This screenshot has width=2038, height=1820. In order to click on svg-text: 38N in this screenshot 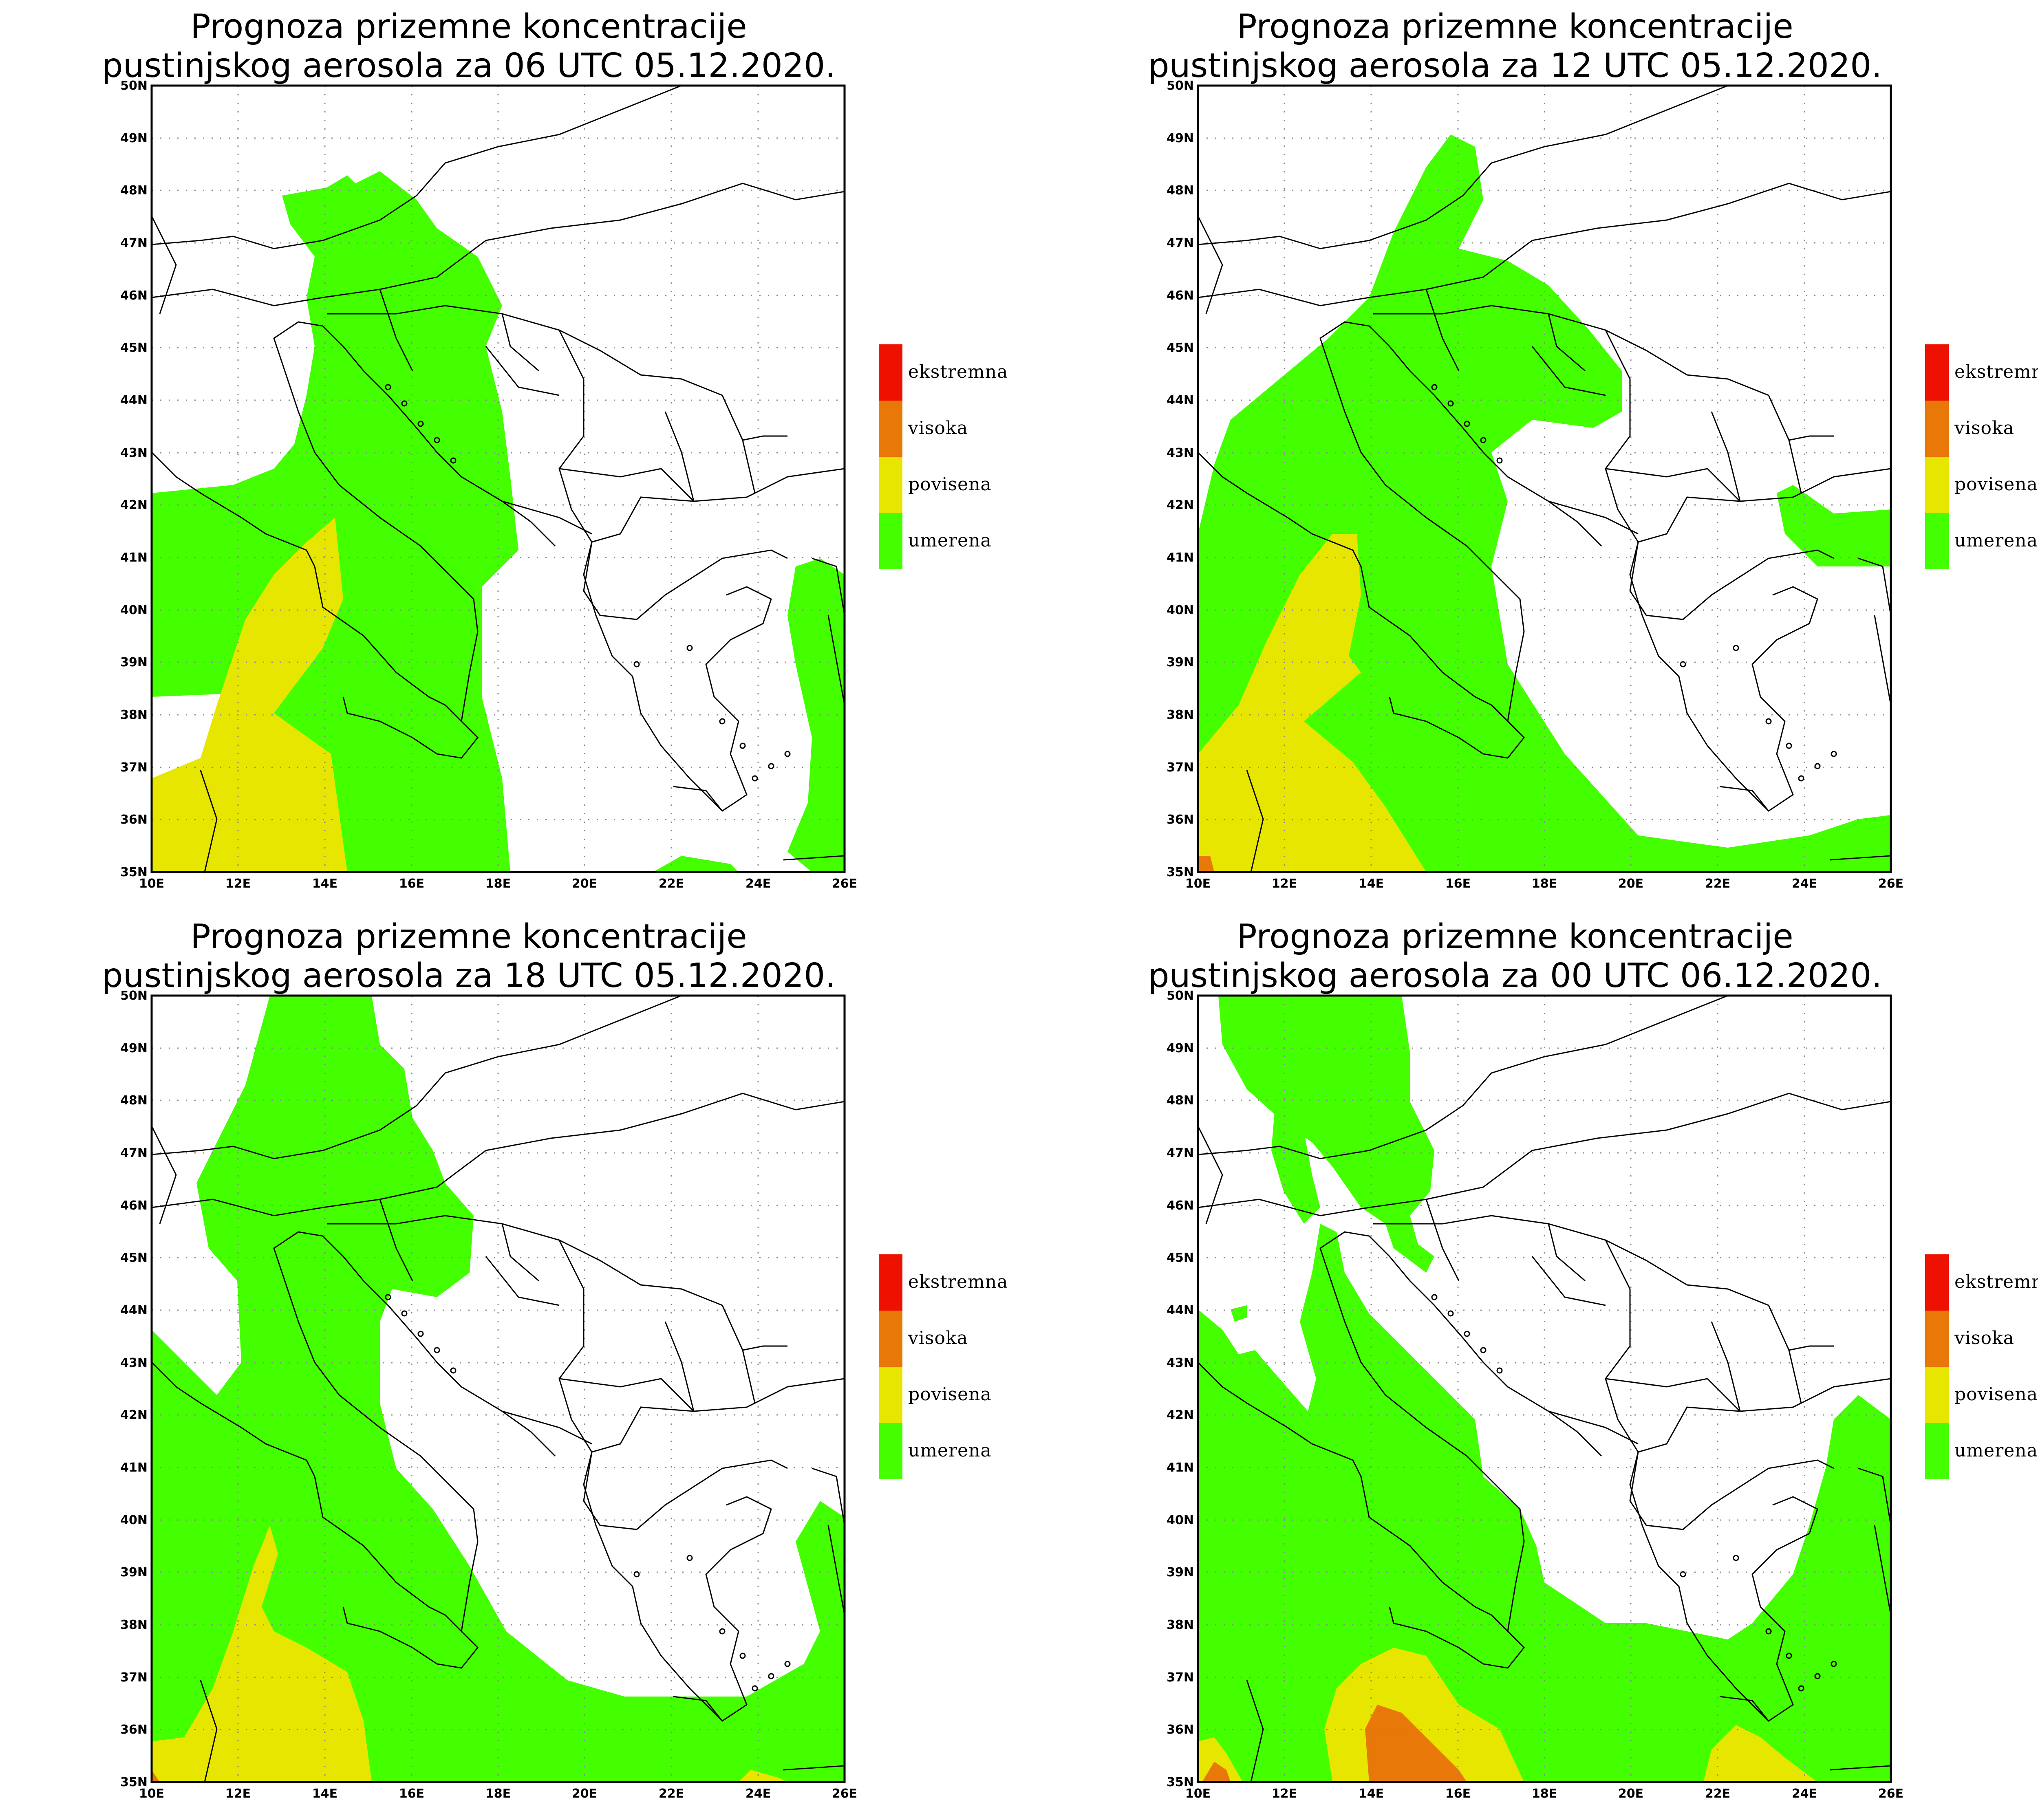, I will do `click(134, 715)`.